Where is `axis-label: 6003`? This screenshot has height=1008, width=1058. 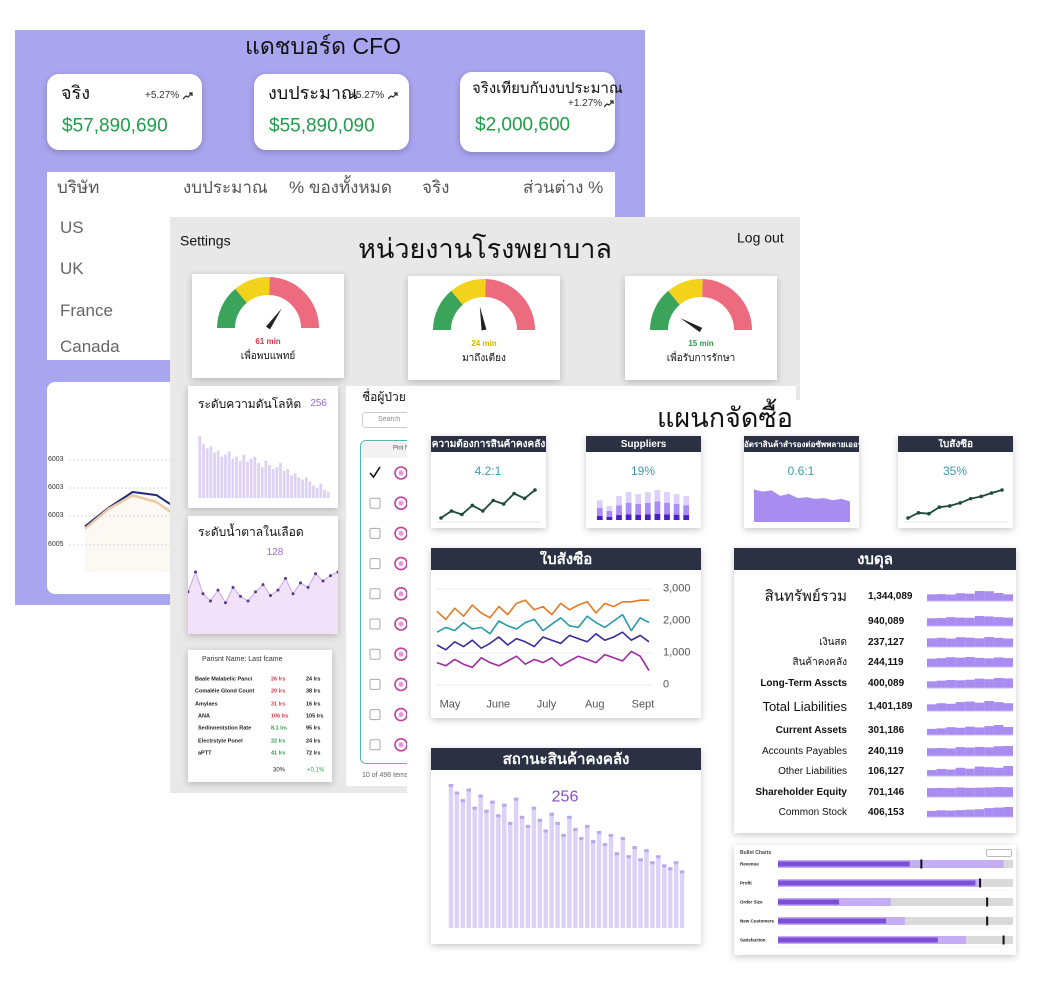 axis-label: 6003 is located at coordinates (56, 515).